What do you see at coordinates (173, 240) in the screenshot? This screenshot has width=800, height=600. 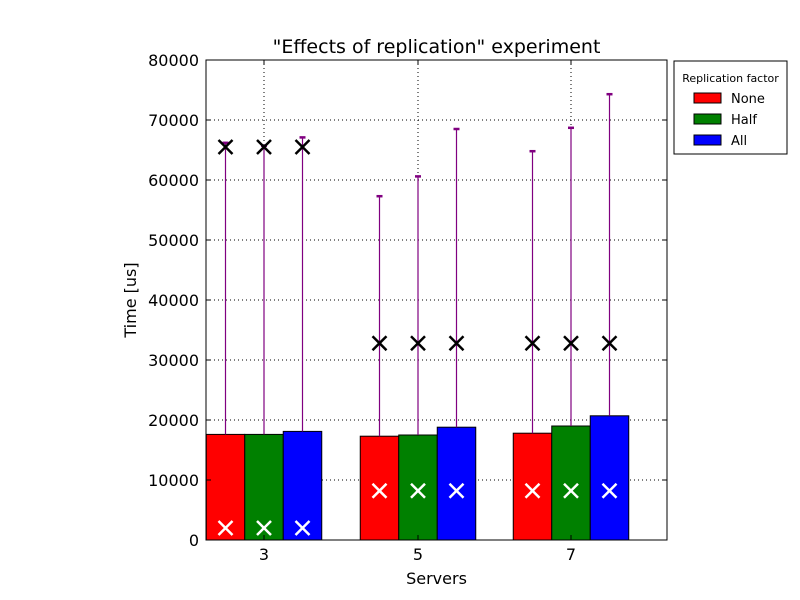 I see `y-tick-label: 50000` at bounding box center [173, 240].